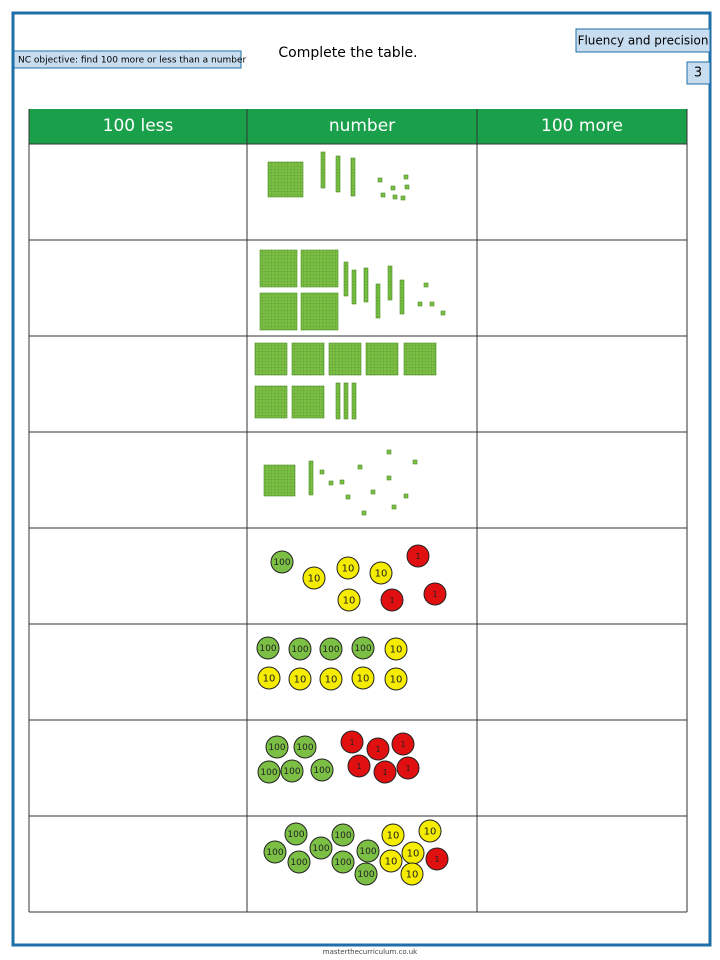 This screenshot has width=720, height=960. I want to click on page-number-box, so click(698, 73).